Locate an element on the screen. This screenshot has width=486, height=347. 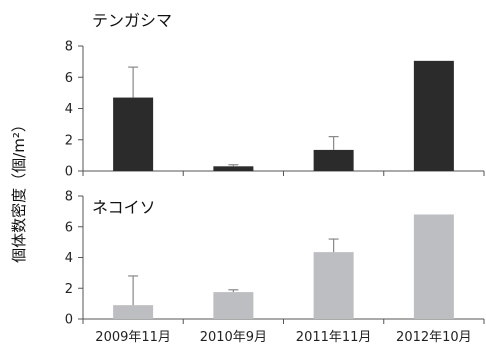
x-category-label: 2009年11月 is located at coordinates (133, 337).